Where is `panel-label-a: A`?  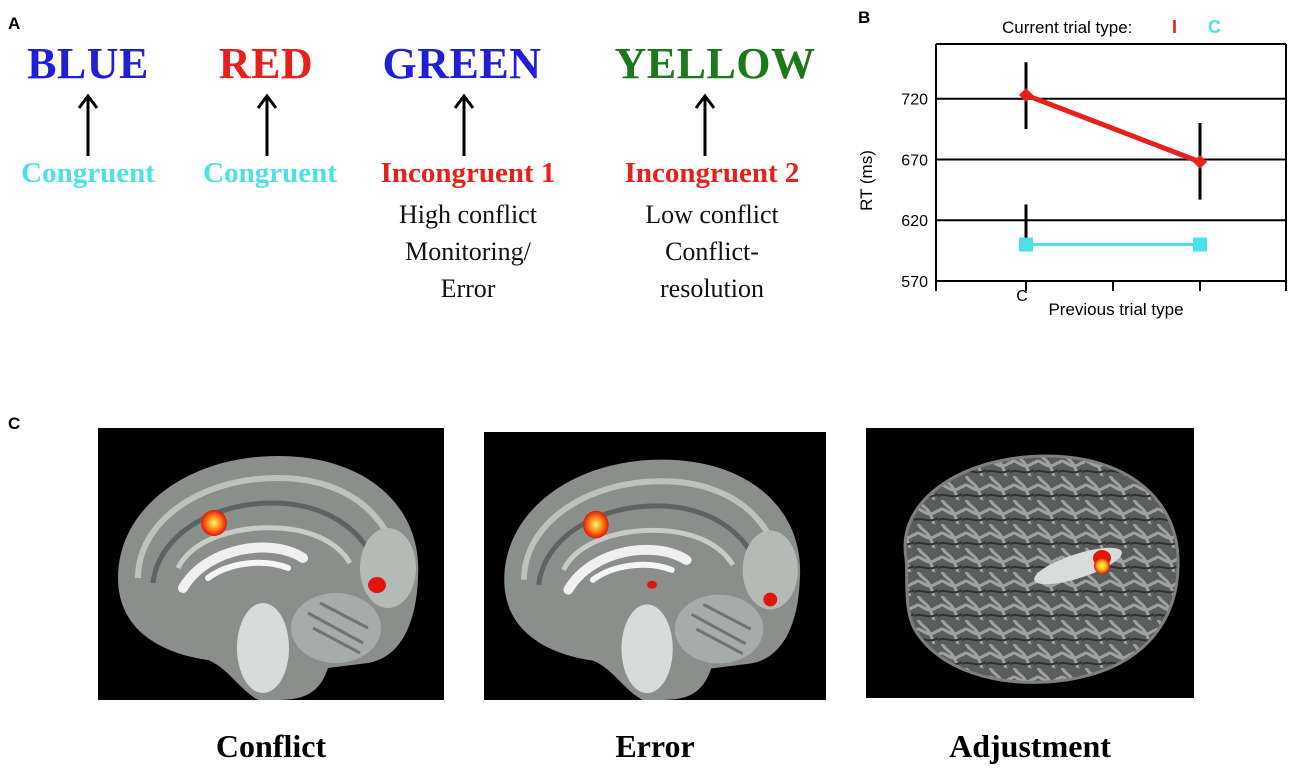 panel-label-a: A is located at coordinates (14, 23).